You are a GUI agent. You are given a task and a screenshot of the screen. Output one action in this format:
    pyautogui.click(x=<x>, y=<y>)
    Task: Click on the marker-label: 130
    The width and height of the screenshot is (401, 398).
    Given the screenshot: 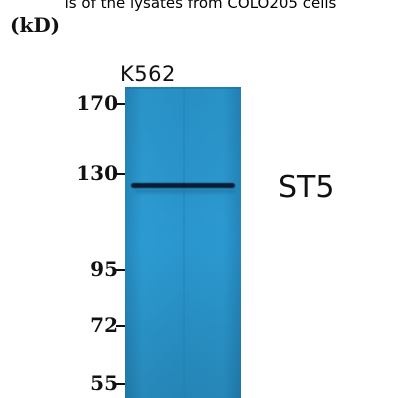 What is the action you would take?
    pyautogui.click(x=97, y=173)
    